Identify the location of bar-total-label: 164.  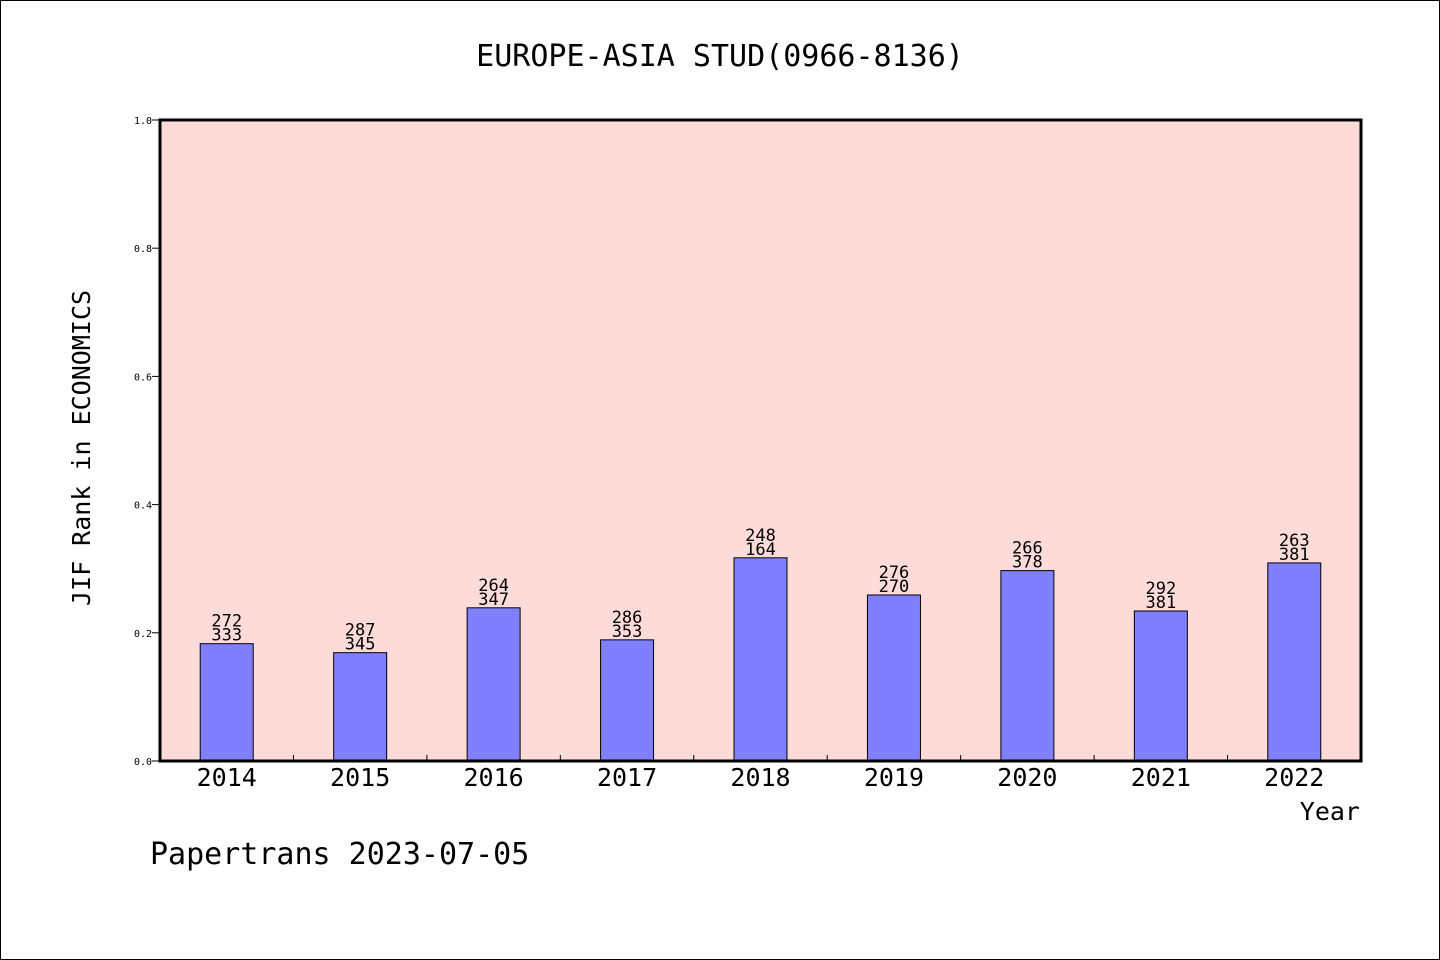
(760, 550).